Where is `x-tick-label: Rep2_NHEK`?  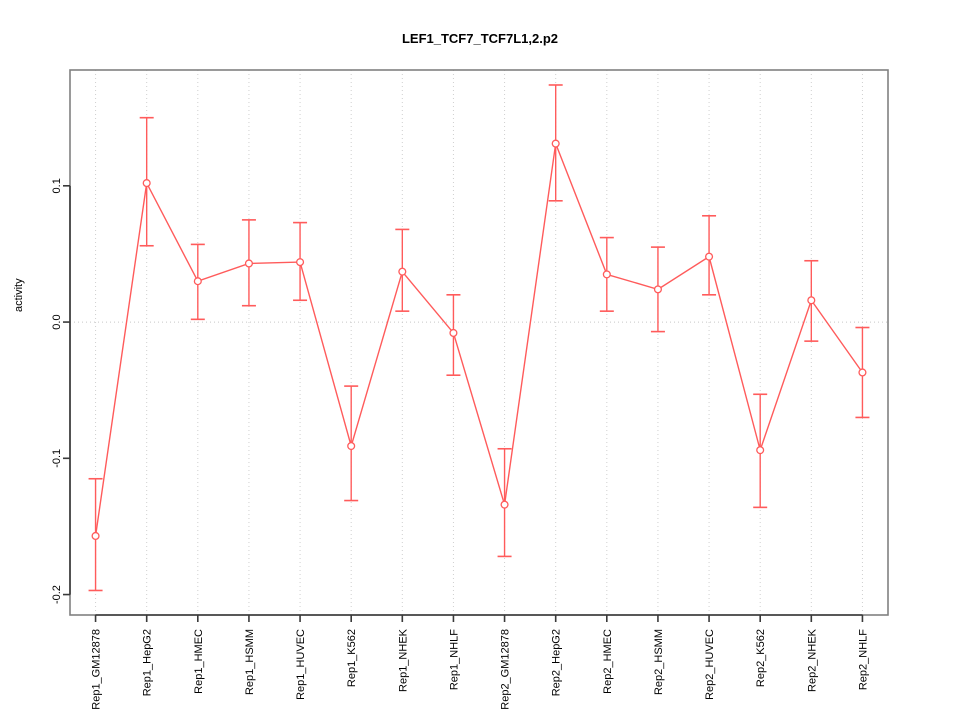 x-tick-label: Rep2_NHEK is located at coordinates (812, 660).